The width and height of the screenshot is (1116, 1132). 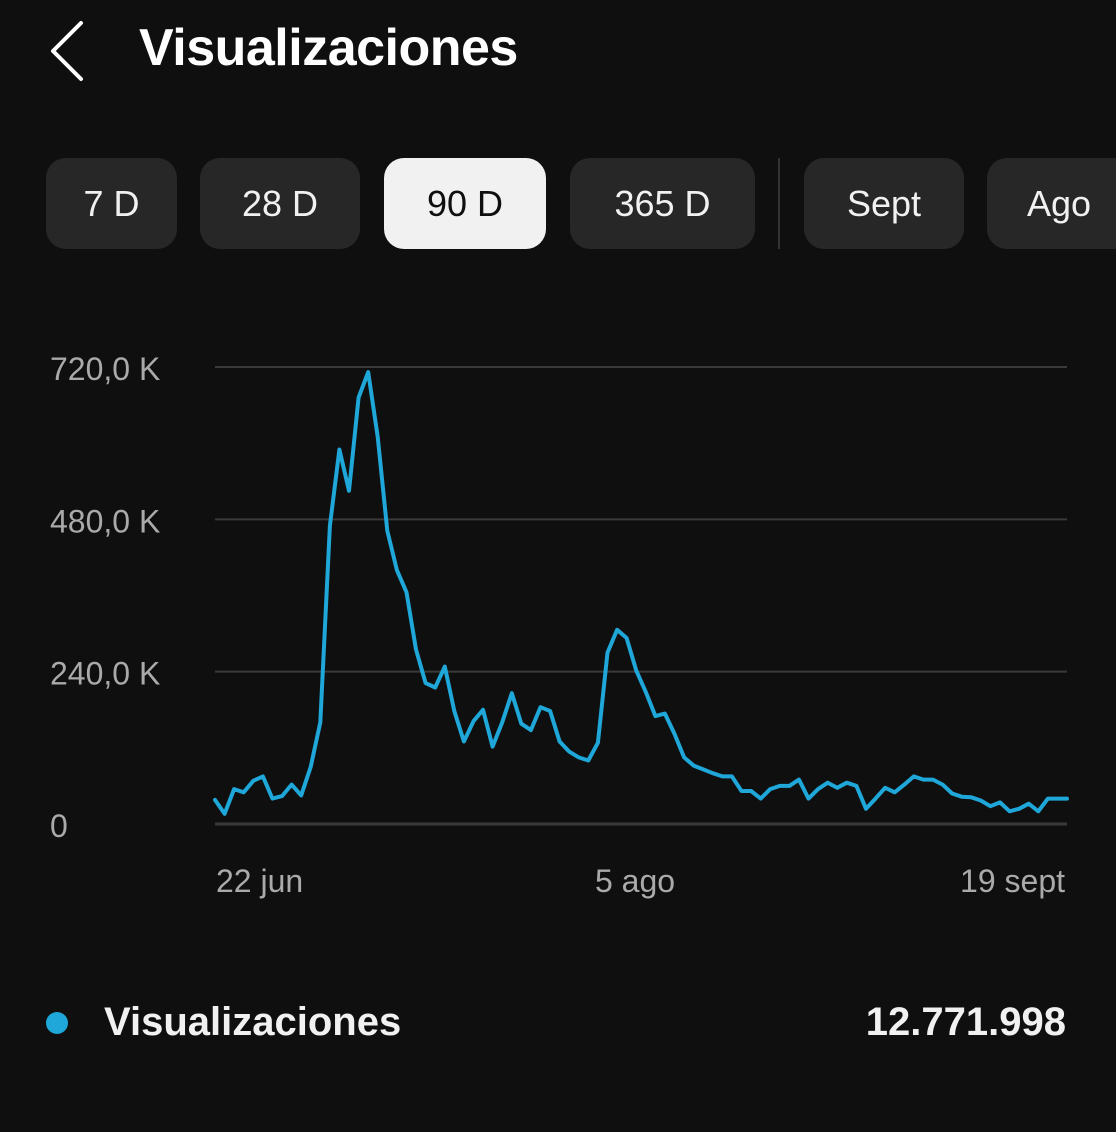 I want to click on range-divider, so click(x=779, y=203).